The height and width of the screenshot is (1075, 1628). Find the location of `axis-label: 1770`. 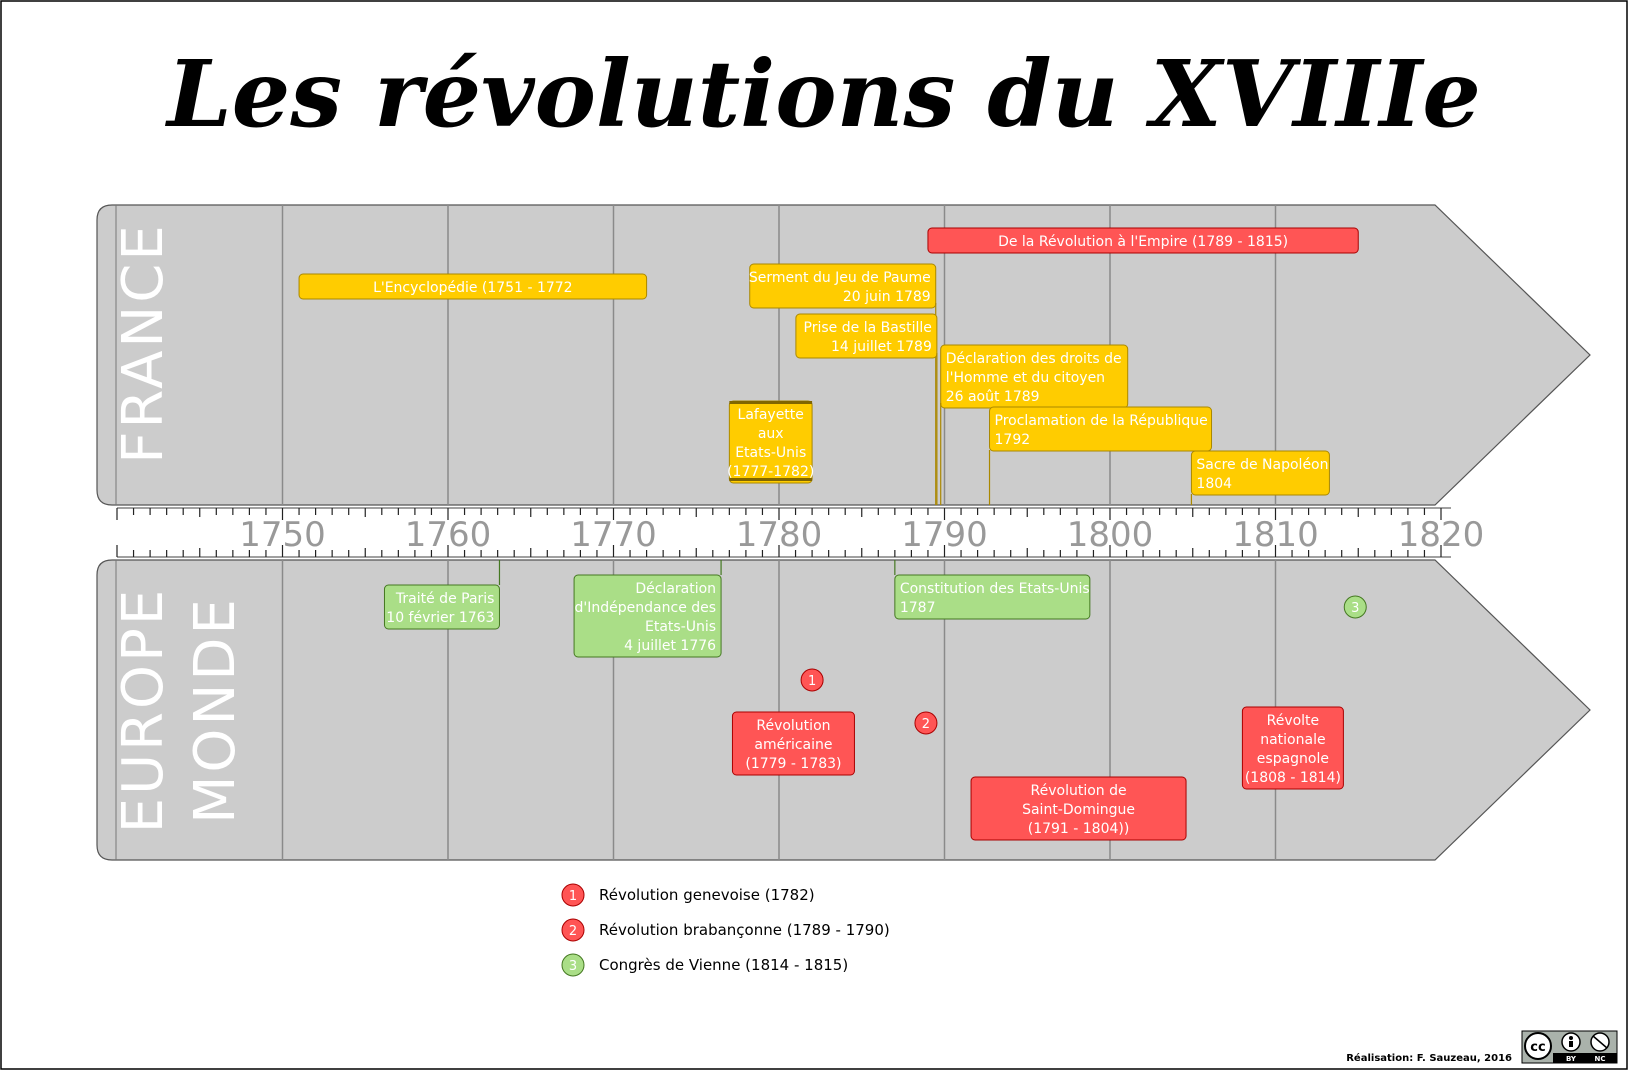

axis-label: 1770 is located at coordinates (613, 535).